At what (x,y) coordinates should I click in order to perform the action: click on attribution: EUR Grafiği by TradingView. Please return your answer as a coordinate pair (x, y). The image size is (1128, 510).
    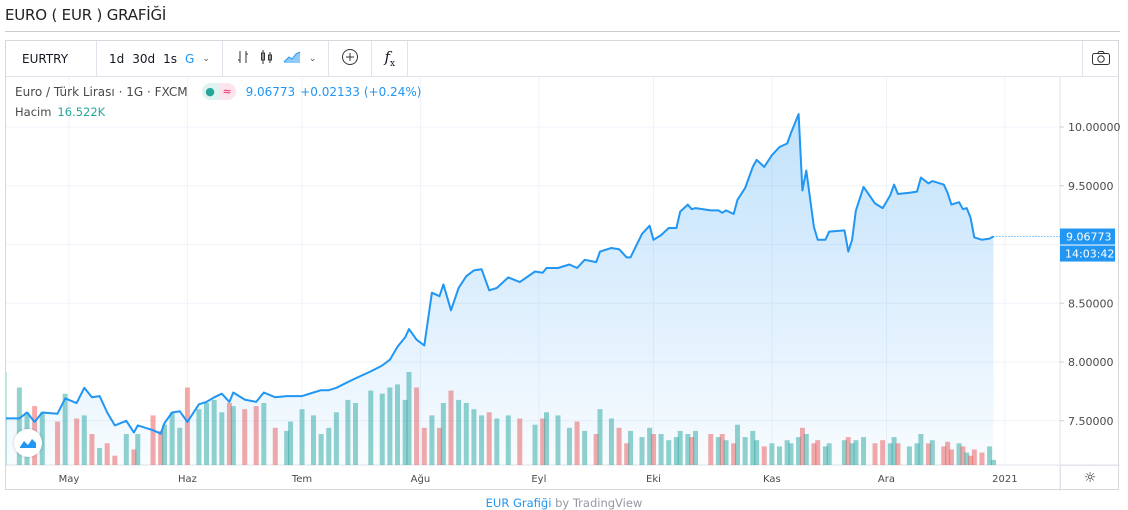
    Looking at the image, I should click on (564, 503).